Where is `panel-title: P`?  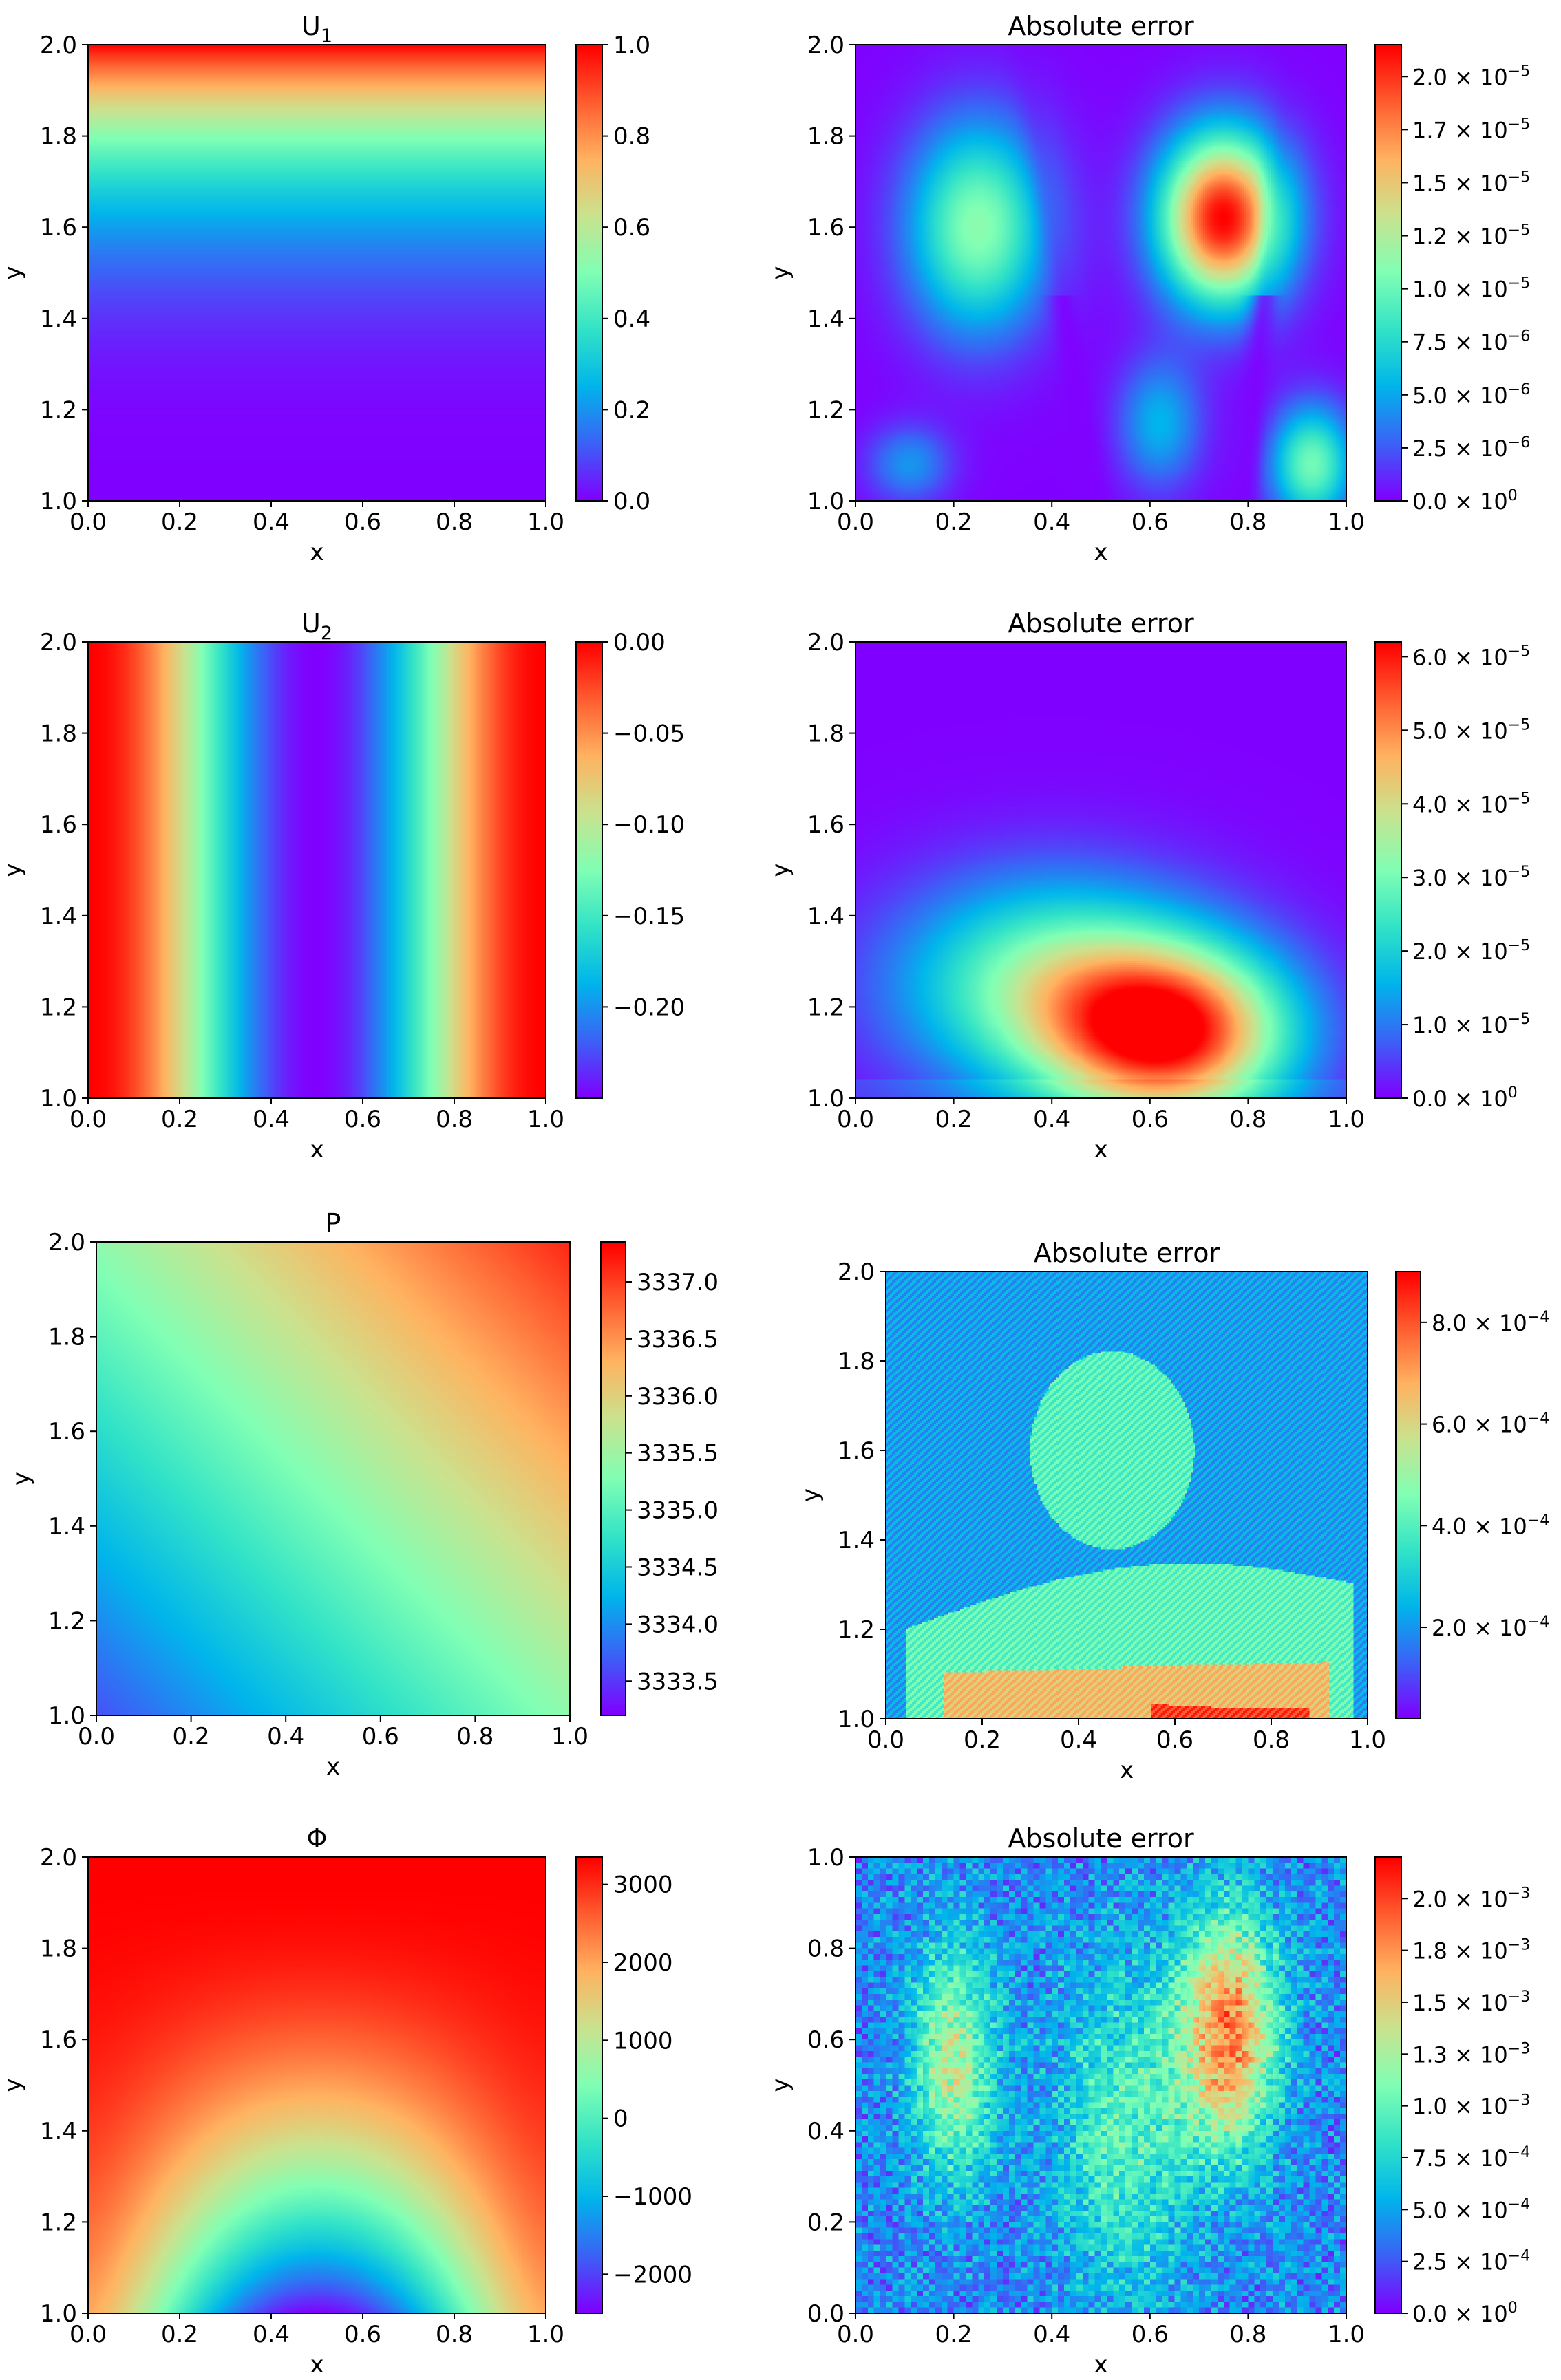 panel-title: P is located at coordinates (333, 1223).